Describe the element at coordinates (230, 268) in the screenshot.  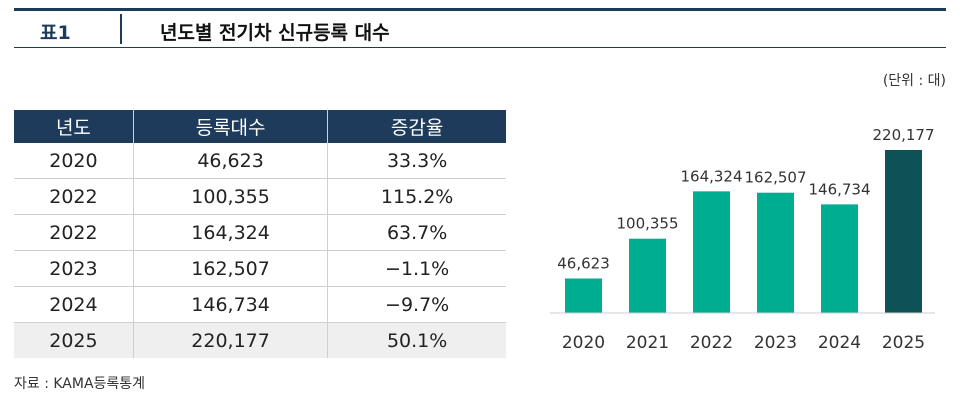
I see `cell-count: 162,507` at that location.